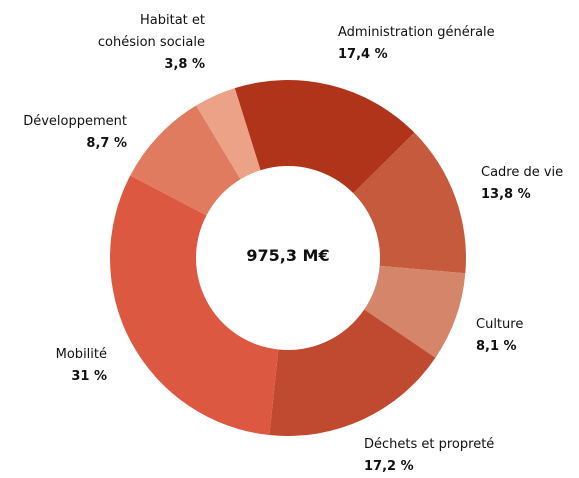  What do you see at coordinates (522, 184) in the screenshot?
I see `slice-label: Cadre de vie 13,8 %` at bounding box center [522, 184].